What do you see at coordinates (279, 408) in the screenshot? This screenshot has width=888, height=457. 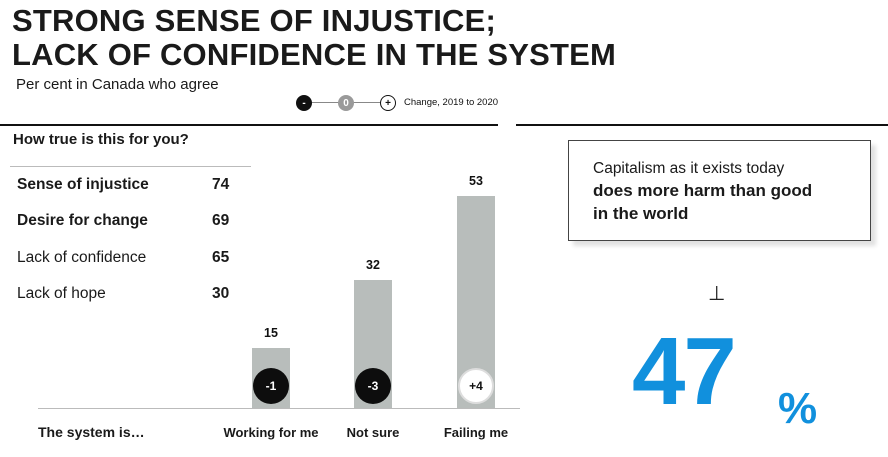 I see `chart-baseline` at bounding box center [279, 408].